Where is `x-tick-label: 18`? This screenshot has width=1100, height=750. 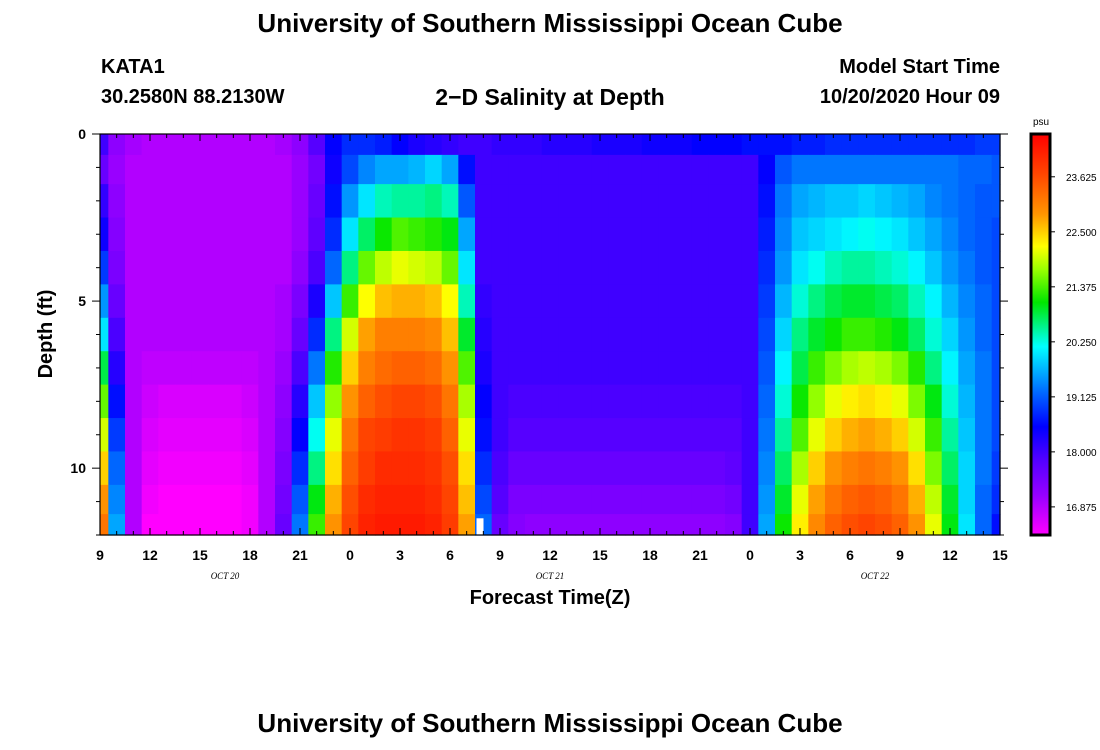 x-tick-label: 18 is located at coordinates (250, 555).